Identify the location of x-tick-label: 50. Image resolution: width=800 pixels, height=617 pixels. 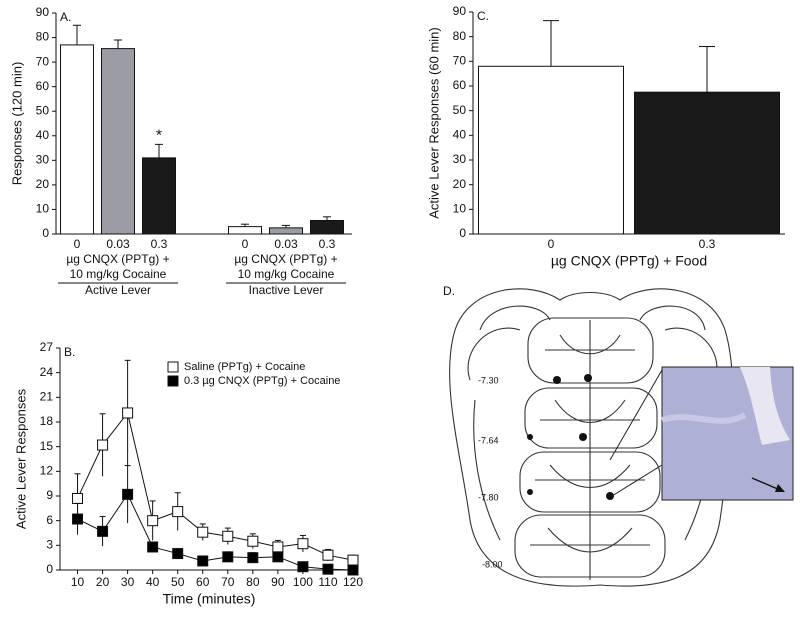
(178, 582).